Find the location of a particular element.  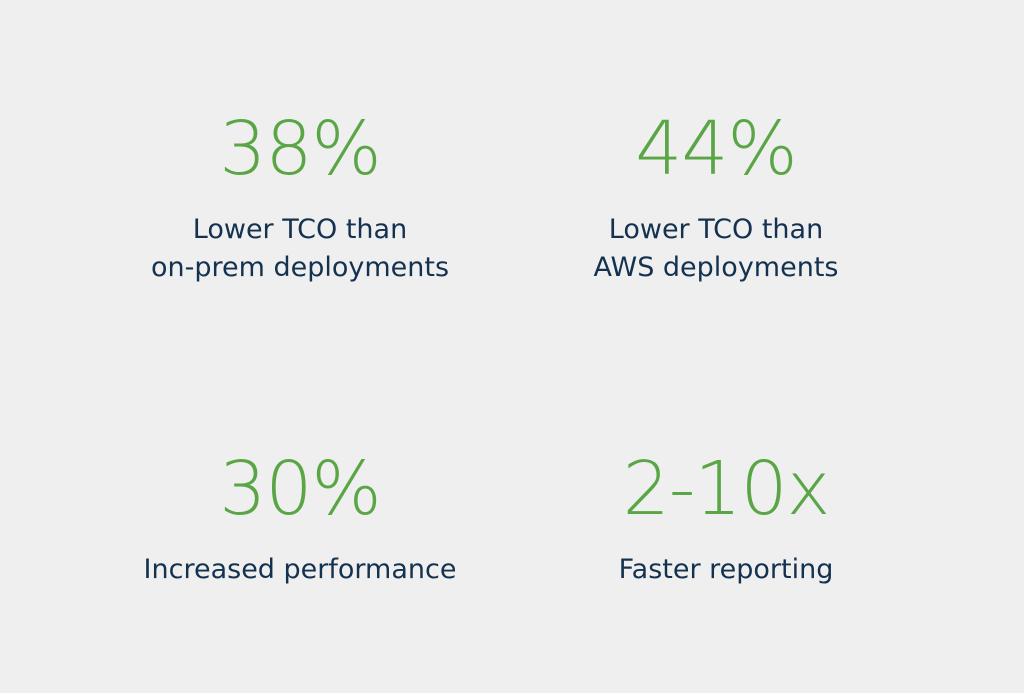

stat-label: Faster reporting is located at coordinates (726, 570).